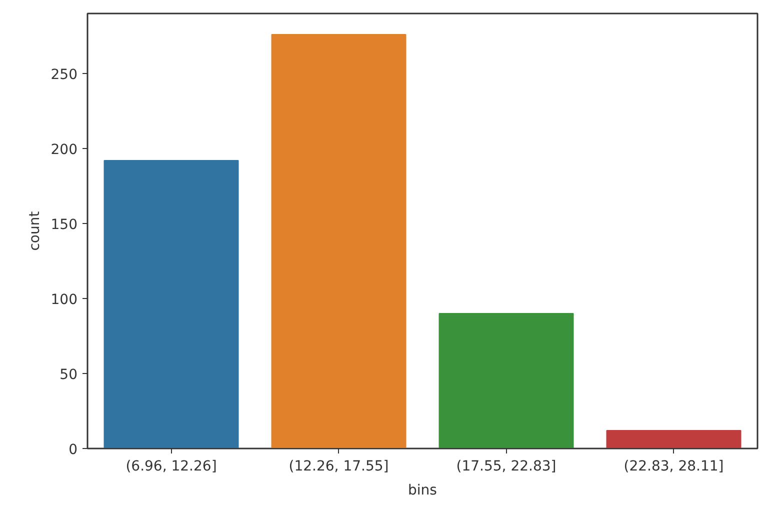  What do you see at coordinates (674, 466) in the screenshot?
I see `x-tick-label: (22.83, 28.11]` at bounding box center [674, 466].